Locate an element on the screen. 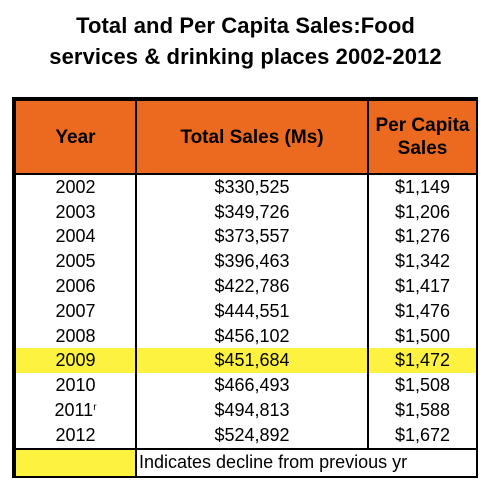  year-value: 2004 is located at coordinates (75, 236).